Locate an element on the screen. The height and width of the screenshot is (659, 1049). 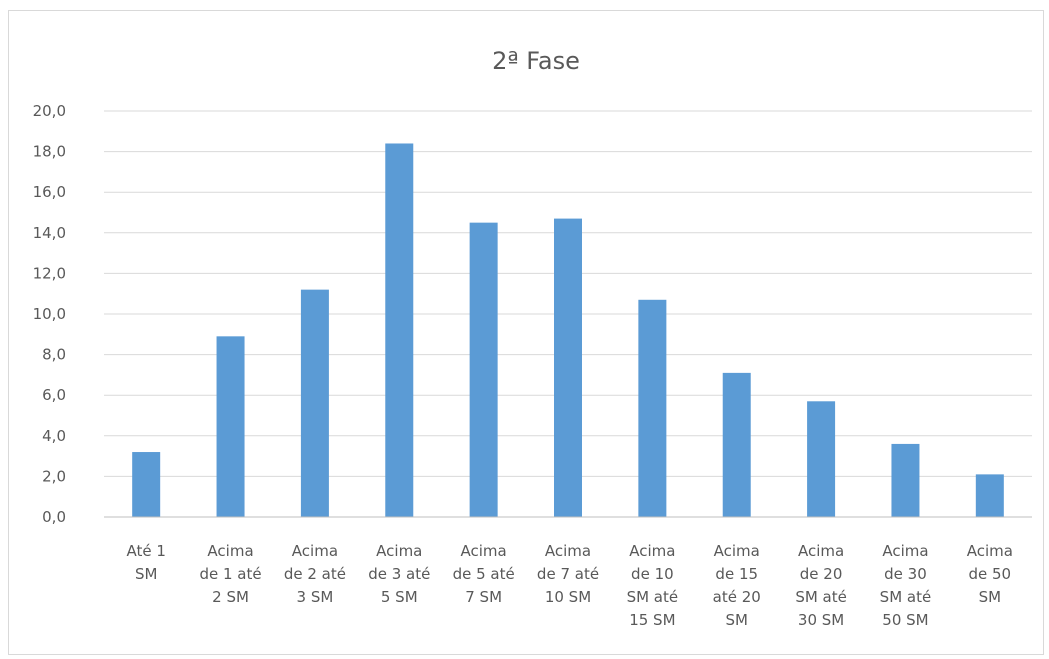
x-category-label-line: de 2 até is located at coordinates (315, 574).